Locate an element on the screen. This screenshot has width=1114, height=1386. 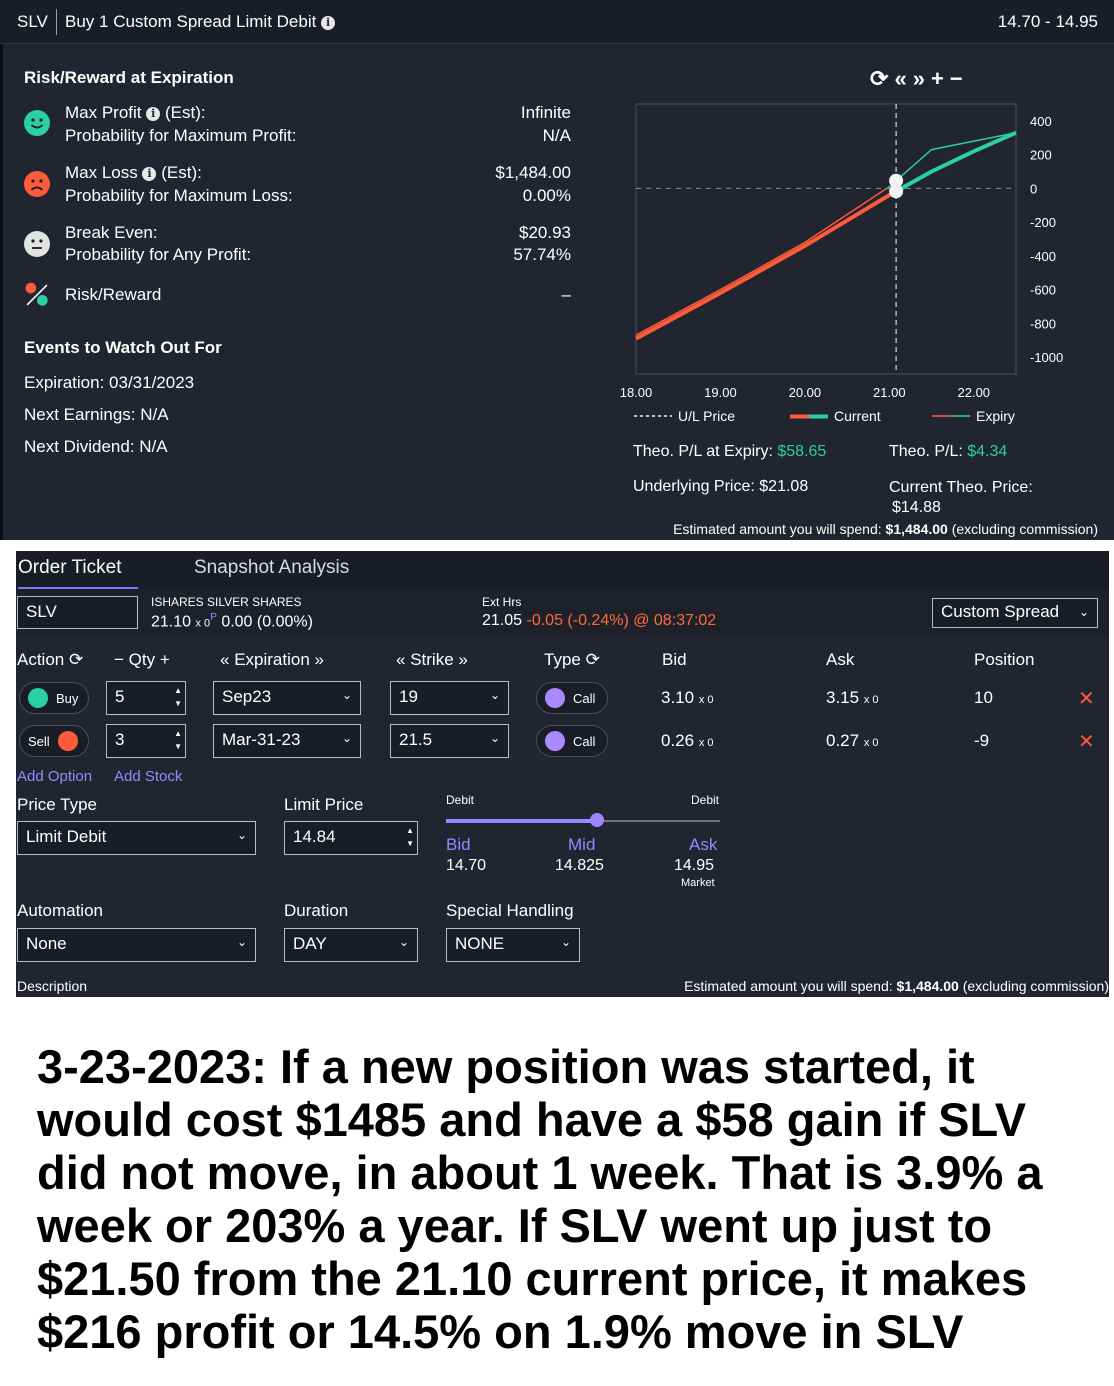
slider-bid-label: Bid is located at coordinates (458, 844).